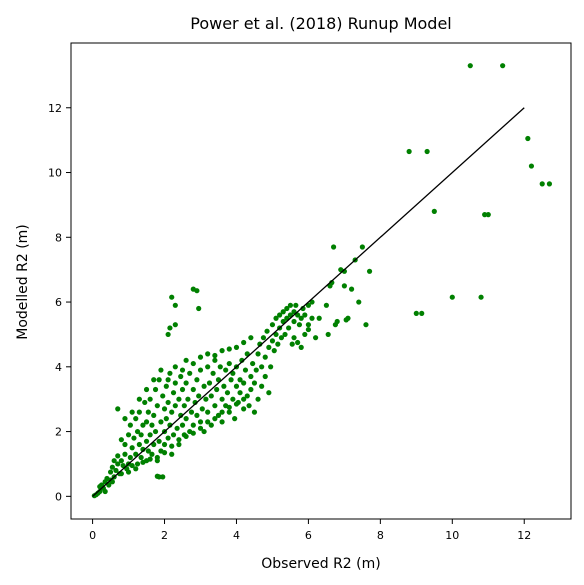 Image resolution: width=584 pixels, height=585 pixels. What do you see at coordinates (55, 108) in the screenshot?
I see `y-tick-label: 12` at bounding box center [55, 108].